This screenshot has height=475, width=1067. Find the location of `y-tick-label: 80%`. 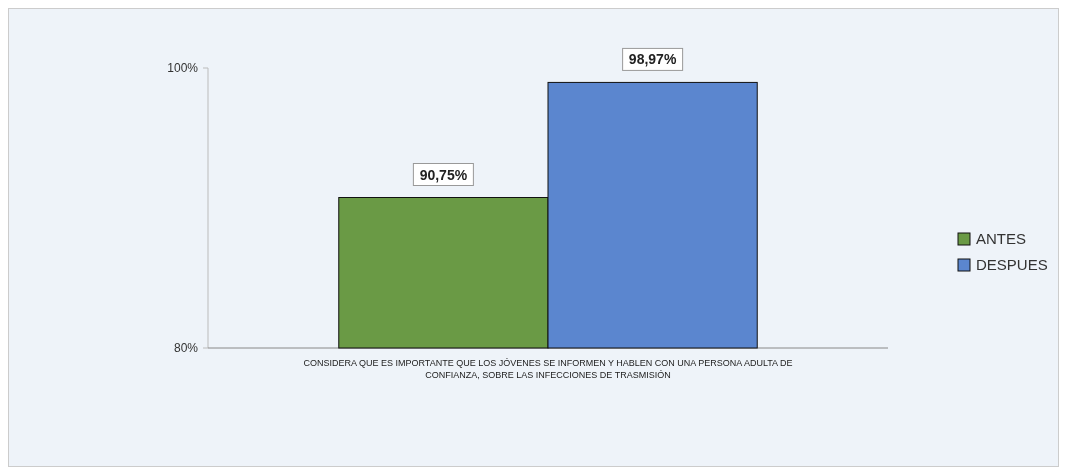

y-tick-label: 80% is located at coordinates (186, 348).